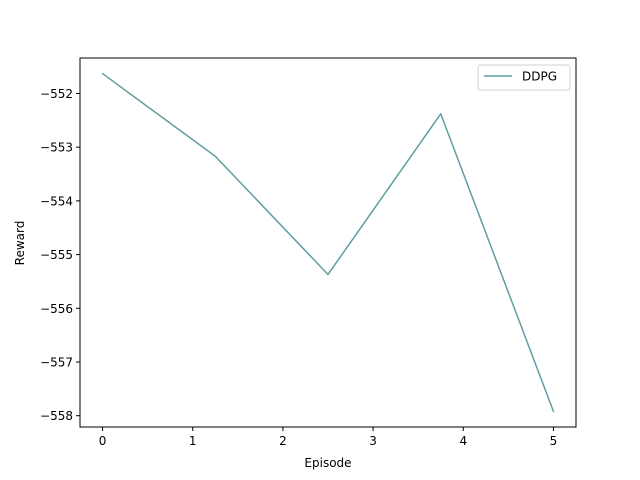 The image size is (640, 480). What do you see at coordinates (554, 441) in the screenshot?
I see `x-tick-label: 5` at bounding box center [554, 441].